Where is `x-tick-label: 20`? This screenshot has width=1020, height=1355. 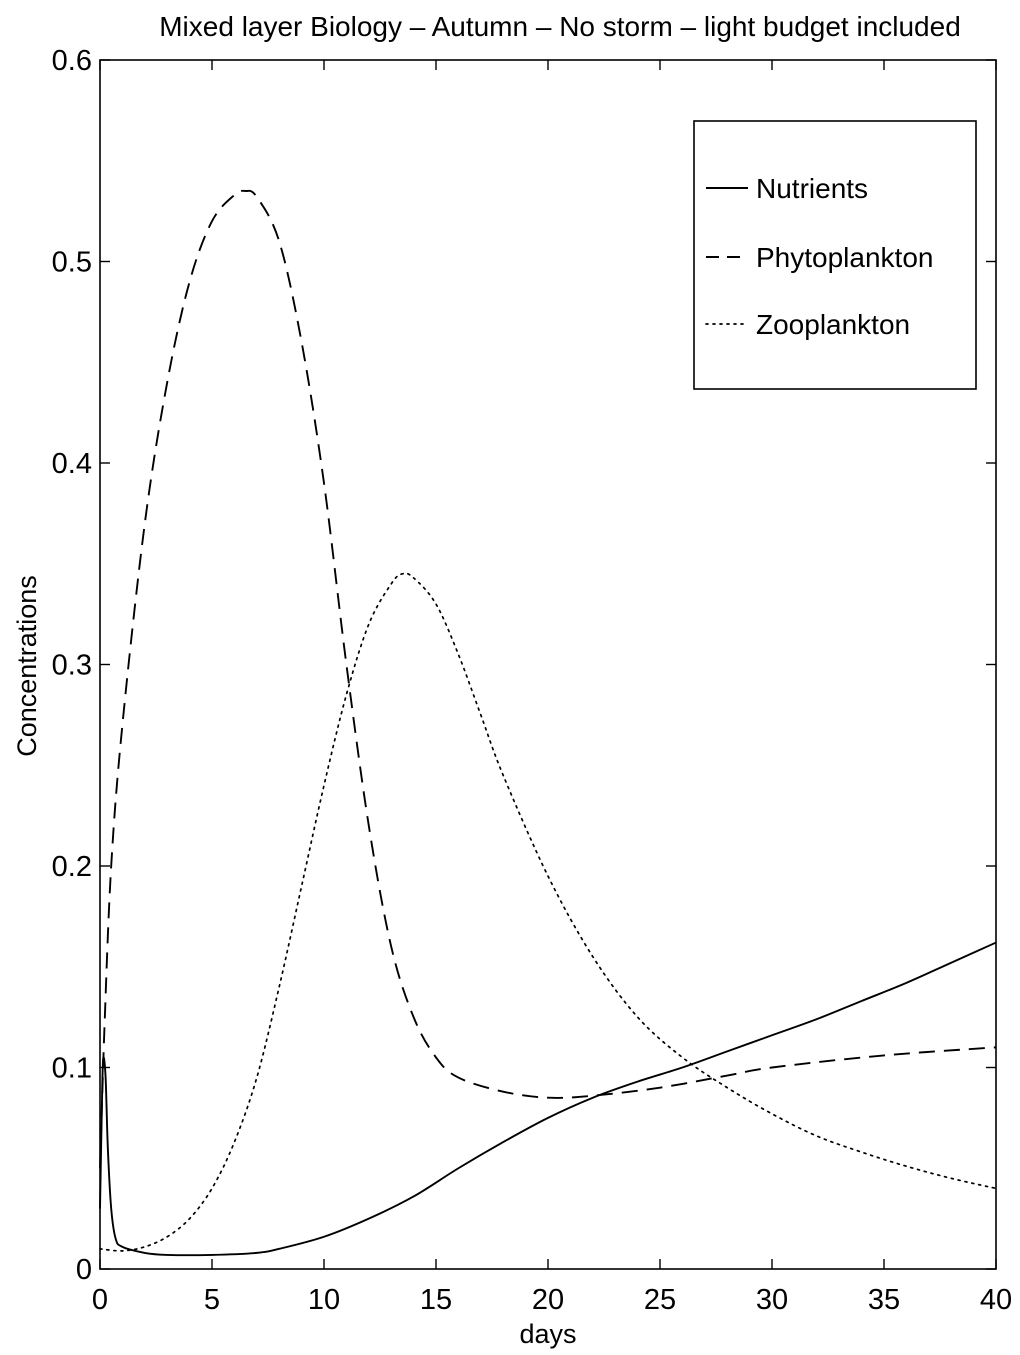
x-tick-label: 20 is located at coordinates (548, 1300).